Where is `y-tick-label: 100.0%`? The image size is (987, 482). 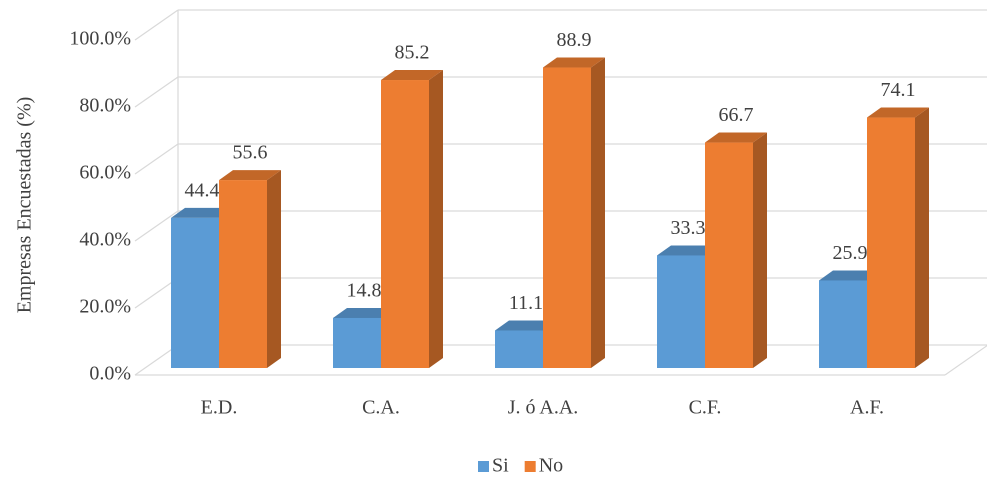
y-tick-label: 100.0% is located at coordinates (100, 39).